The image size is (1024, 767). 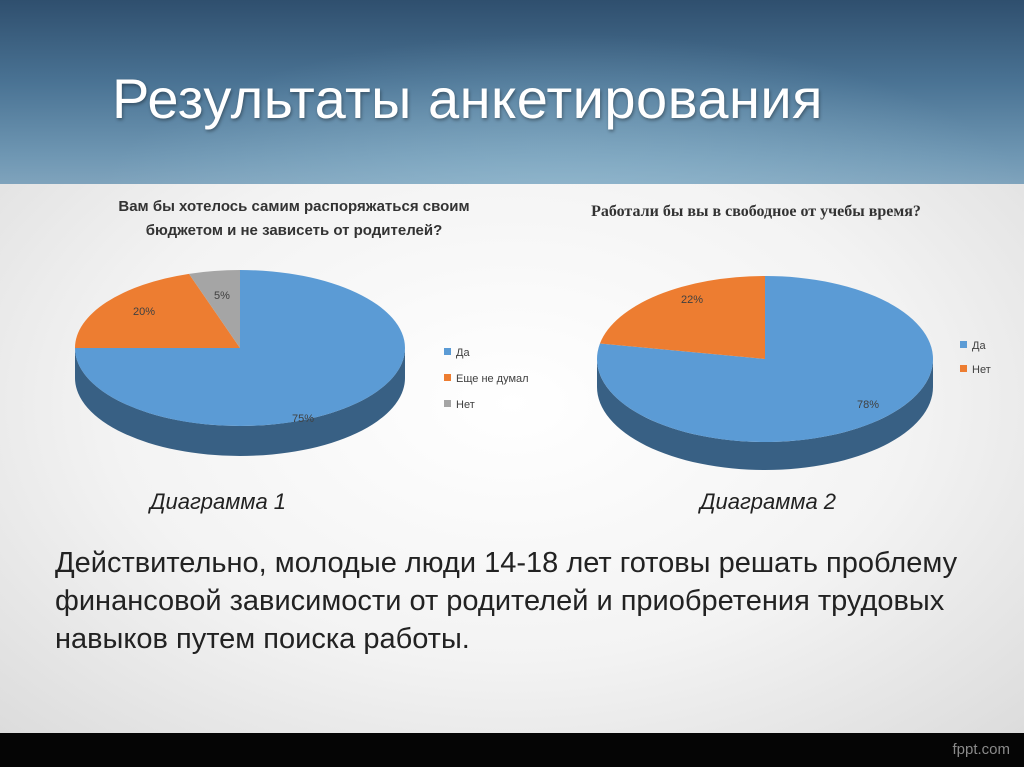 I want to click on pie-slice-label: 75%, so click(x=303, y=419).